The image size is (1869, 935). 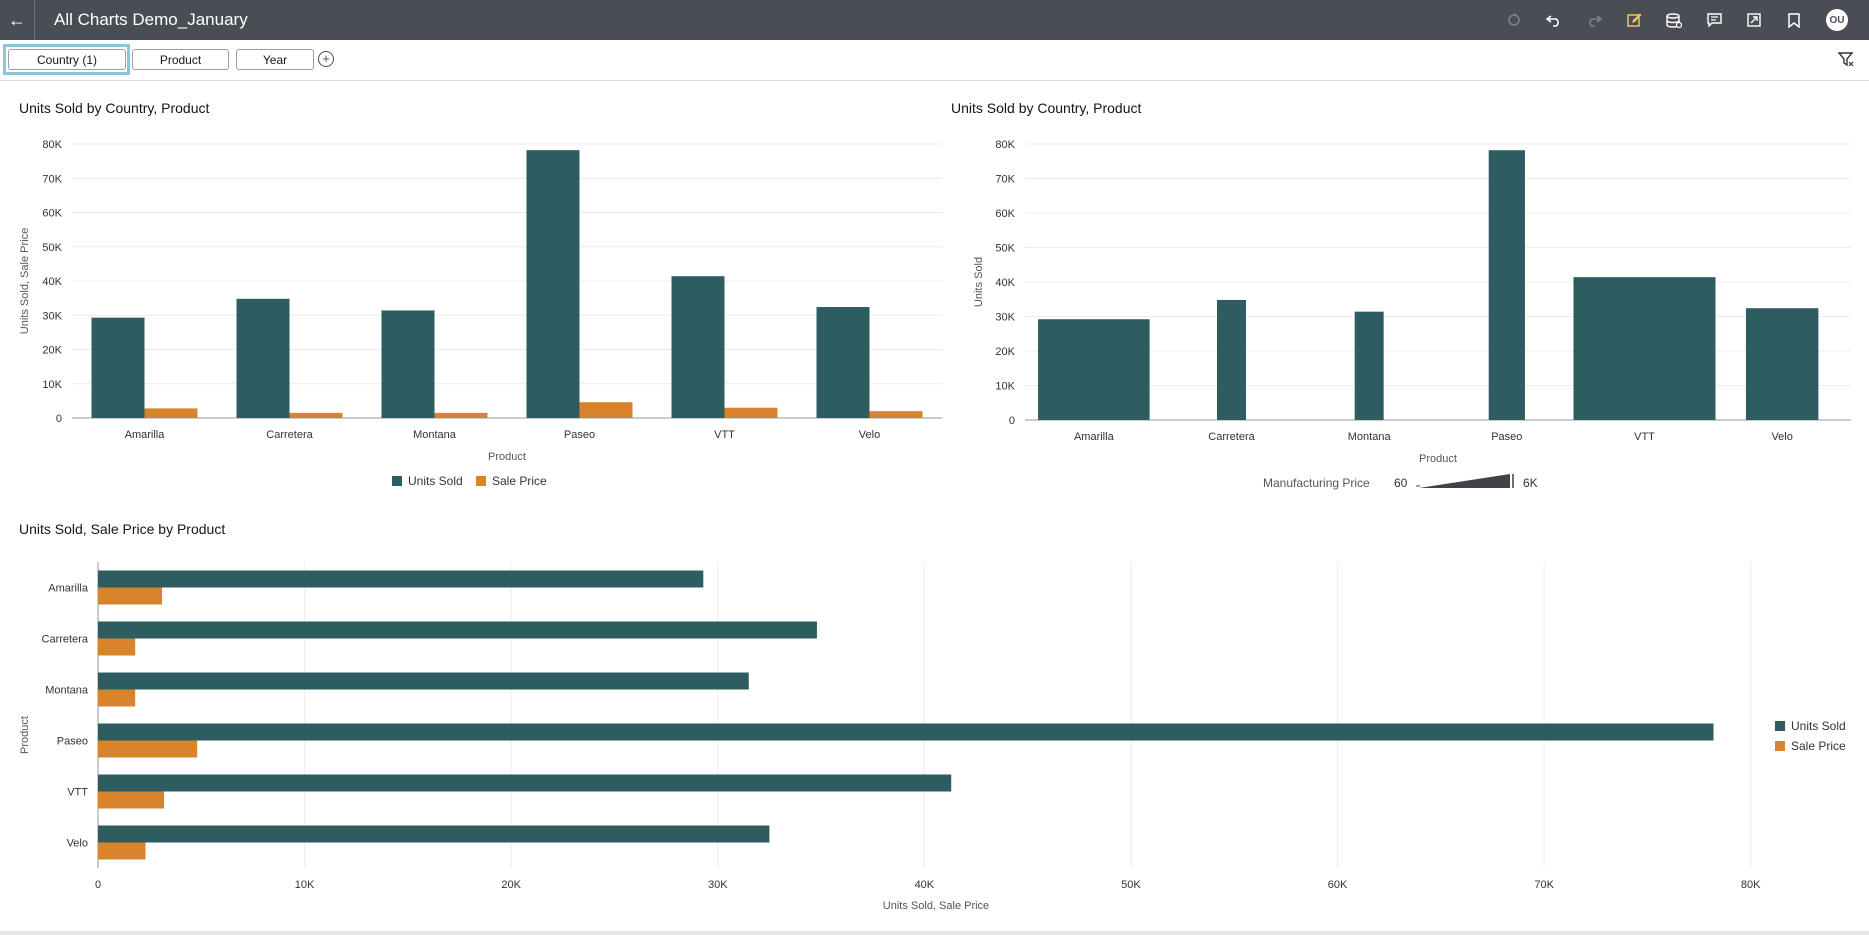 I want to click on chart3-x-tick-label: 60K, so click(x=1338, y=885).